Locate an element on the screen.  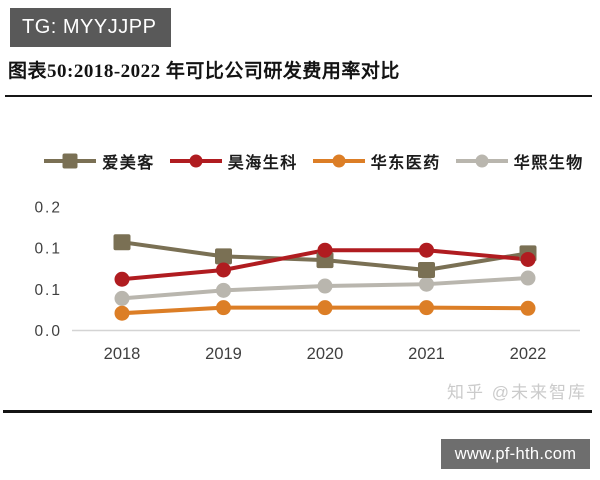
legend-item-华熙生物: 华熙生物 is located at coordinates (519, 161).